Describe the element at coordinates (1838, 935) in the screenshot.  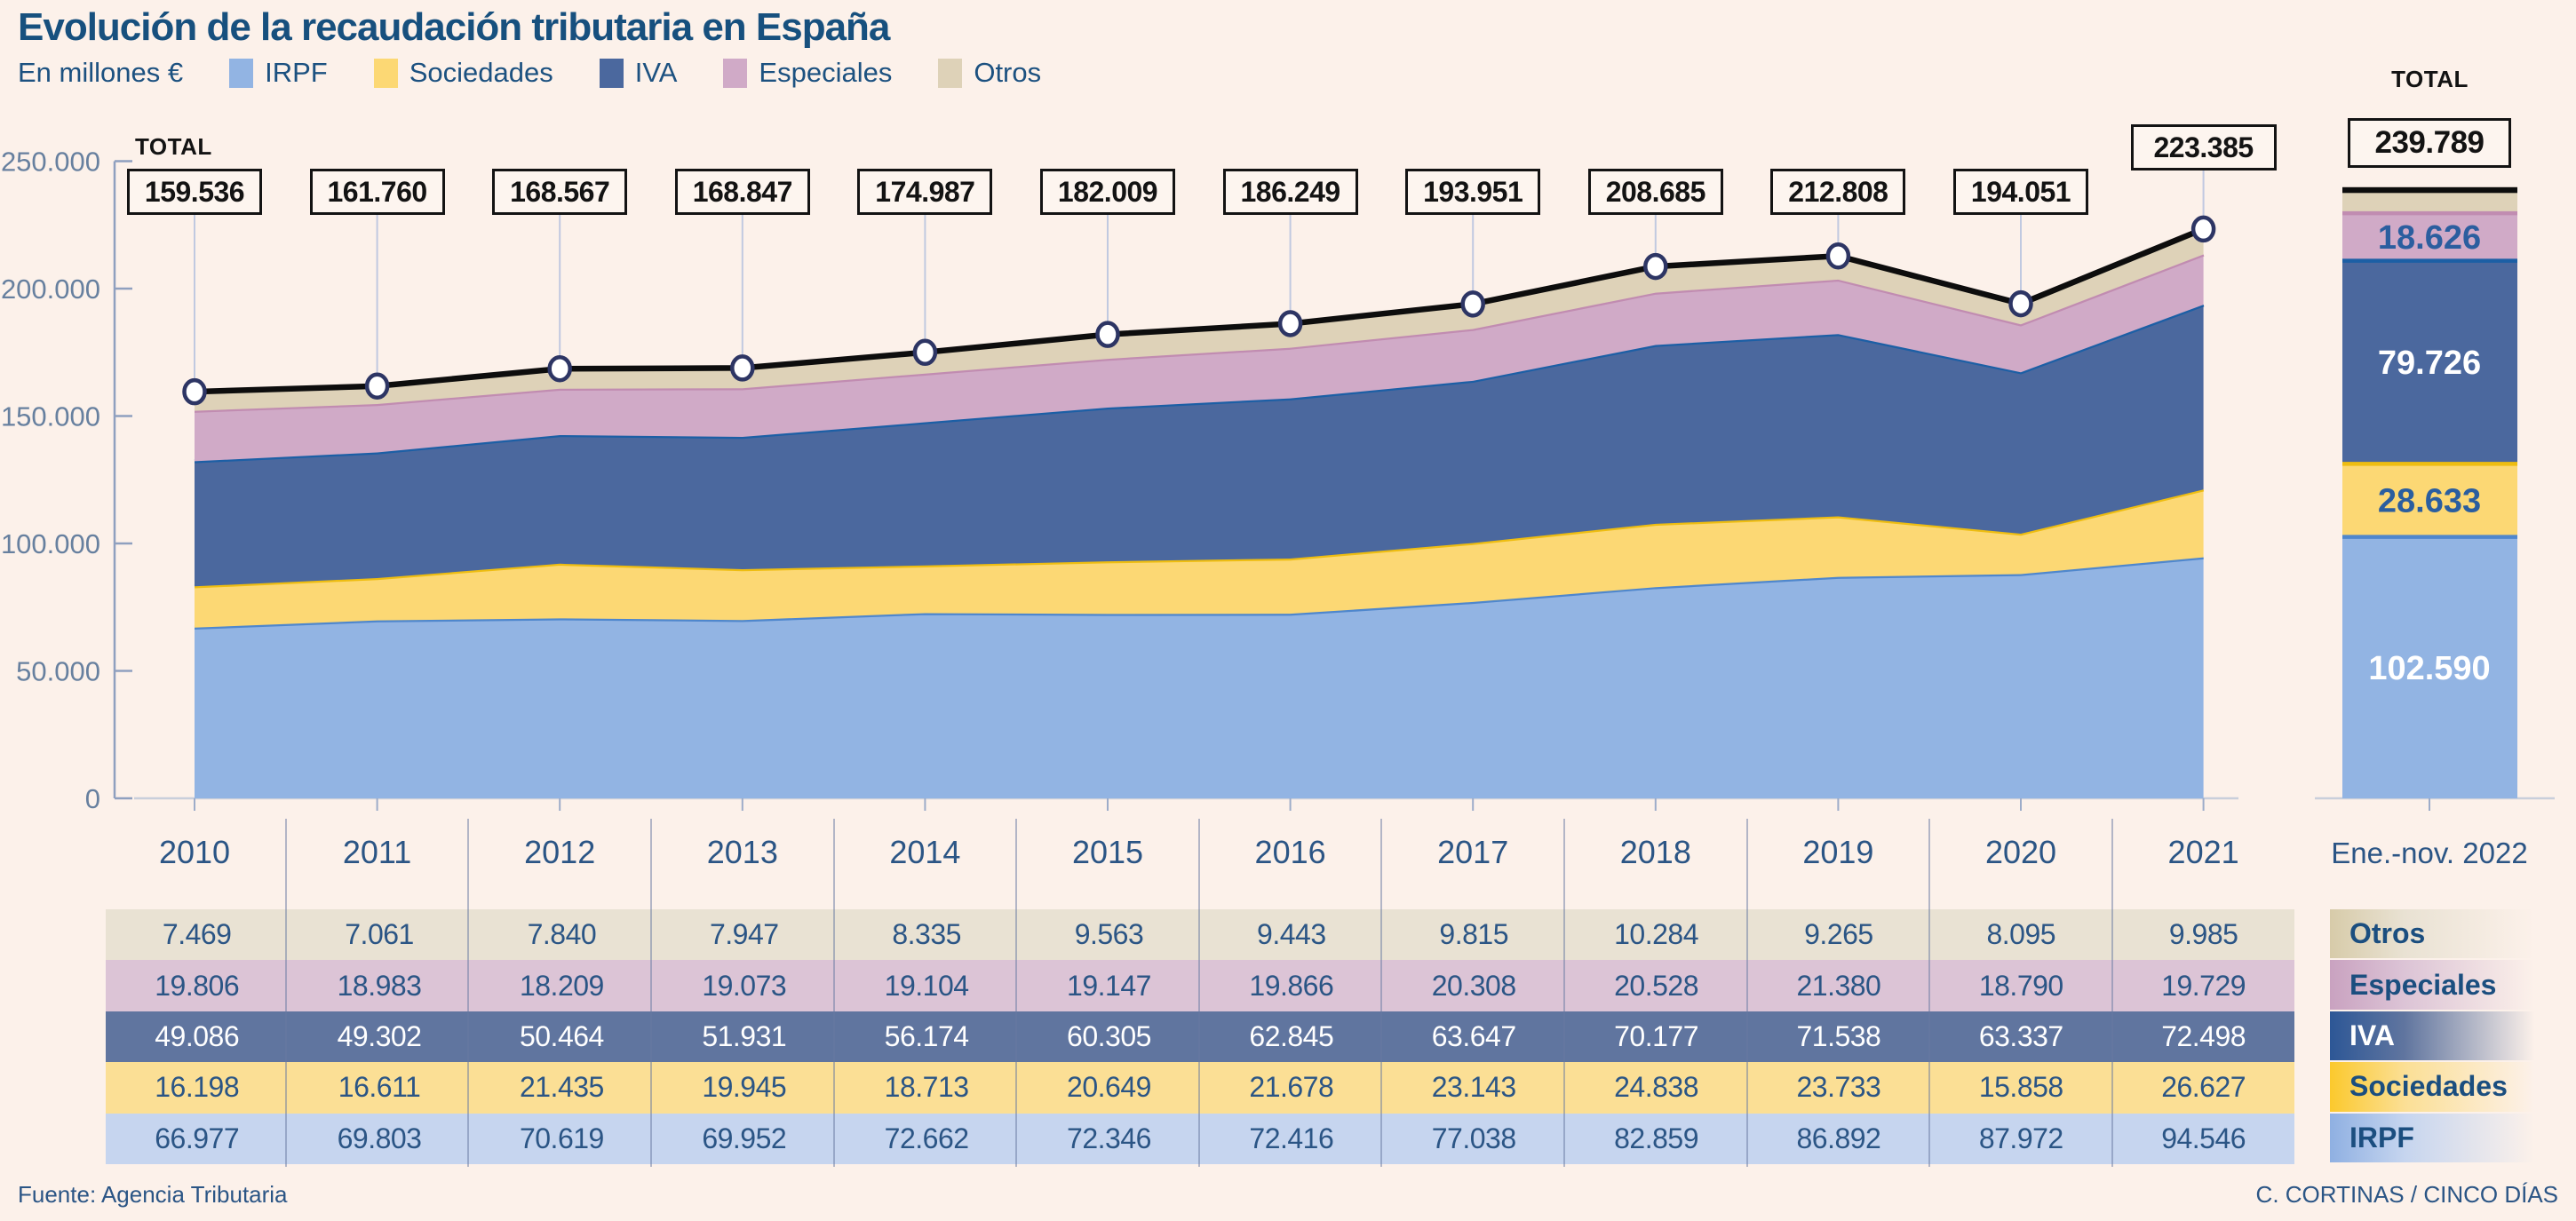
I see `table-cell: 9.265` at that location.